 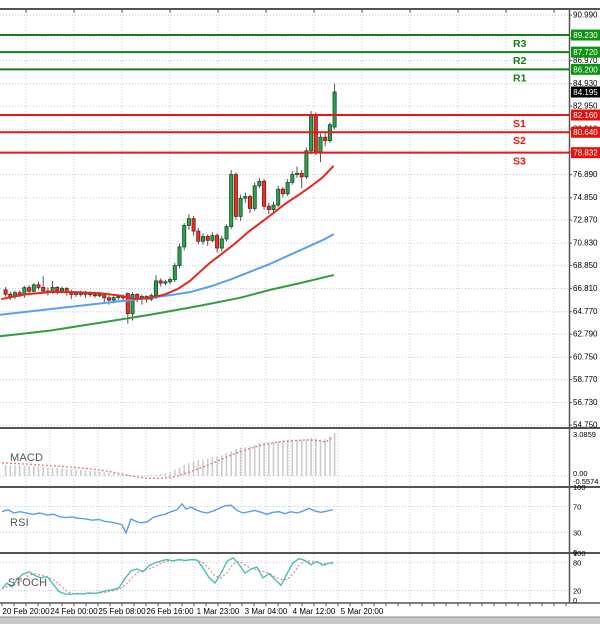 I want to click on svg-text: 84.195, so click(x=585, y=92).